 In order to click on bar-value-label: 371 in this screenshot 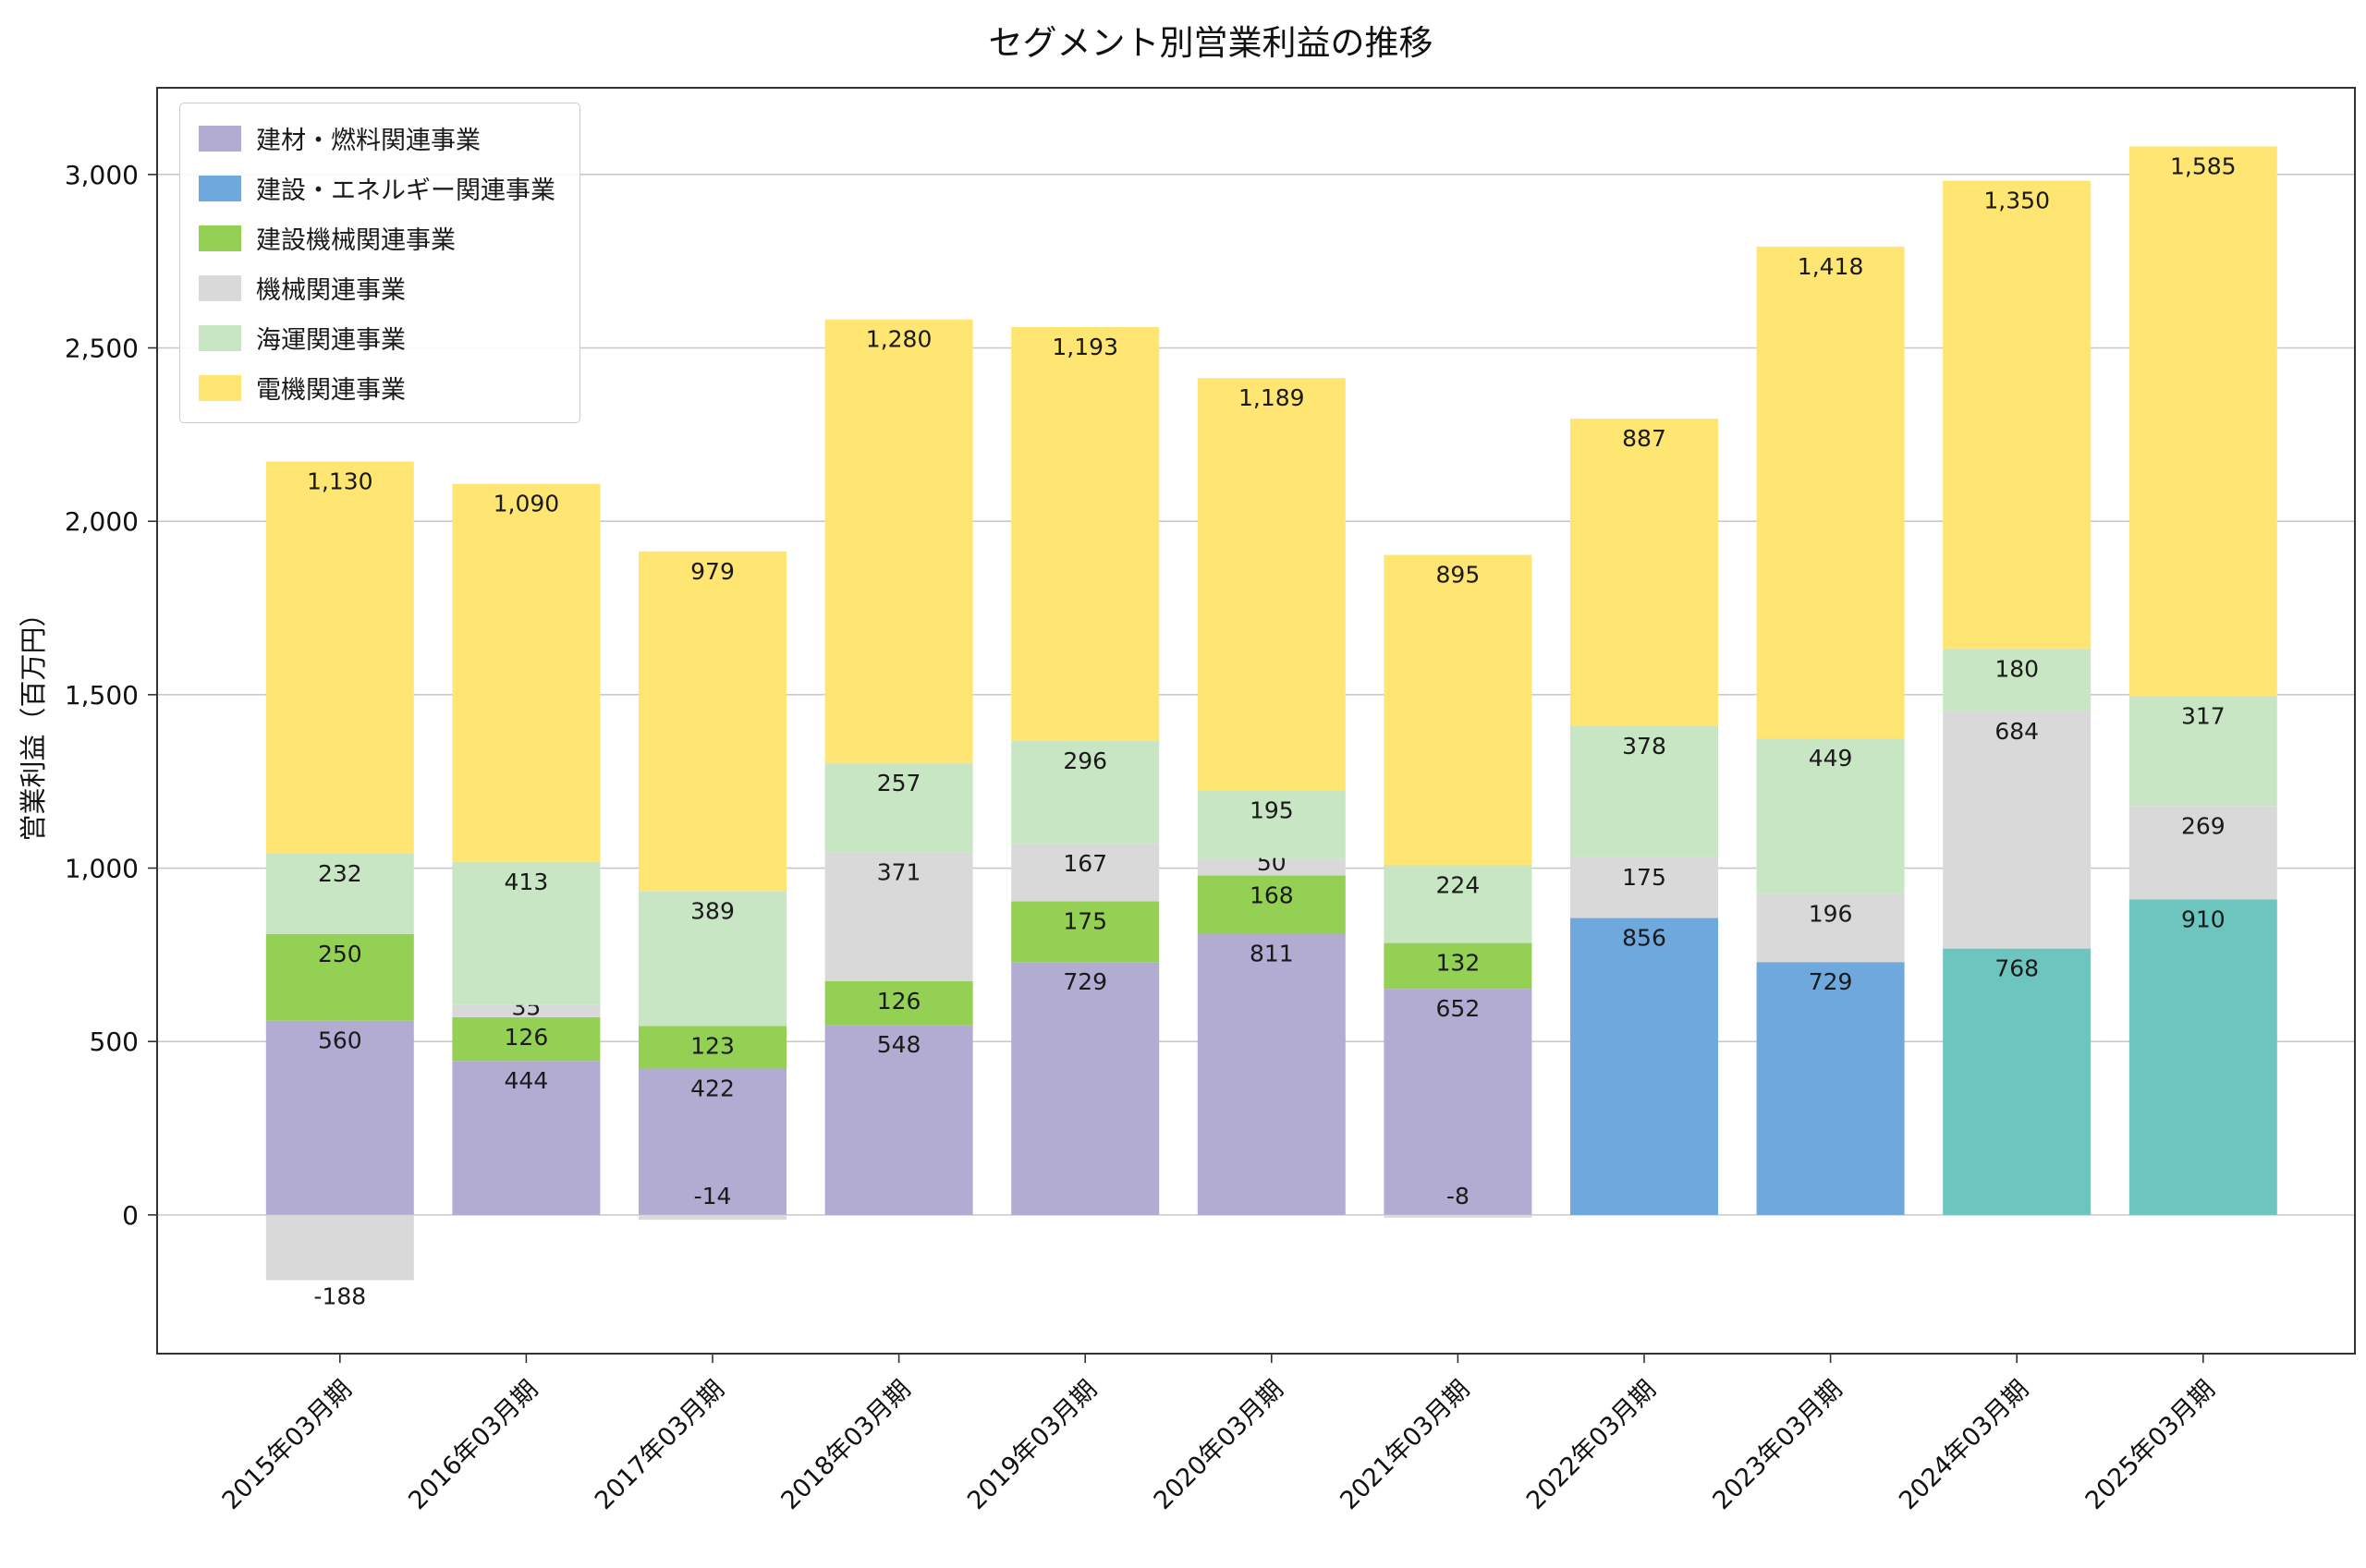, I will do `click(899, 872)`.